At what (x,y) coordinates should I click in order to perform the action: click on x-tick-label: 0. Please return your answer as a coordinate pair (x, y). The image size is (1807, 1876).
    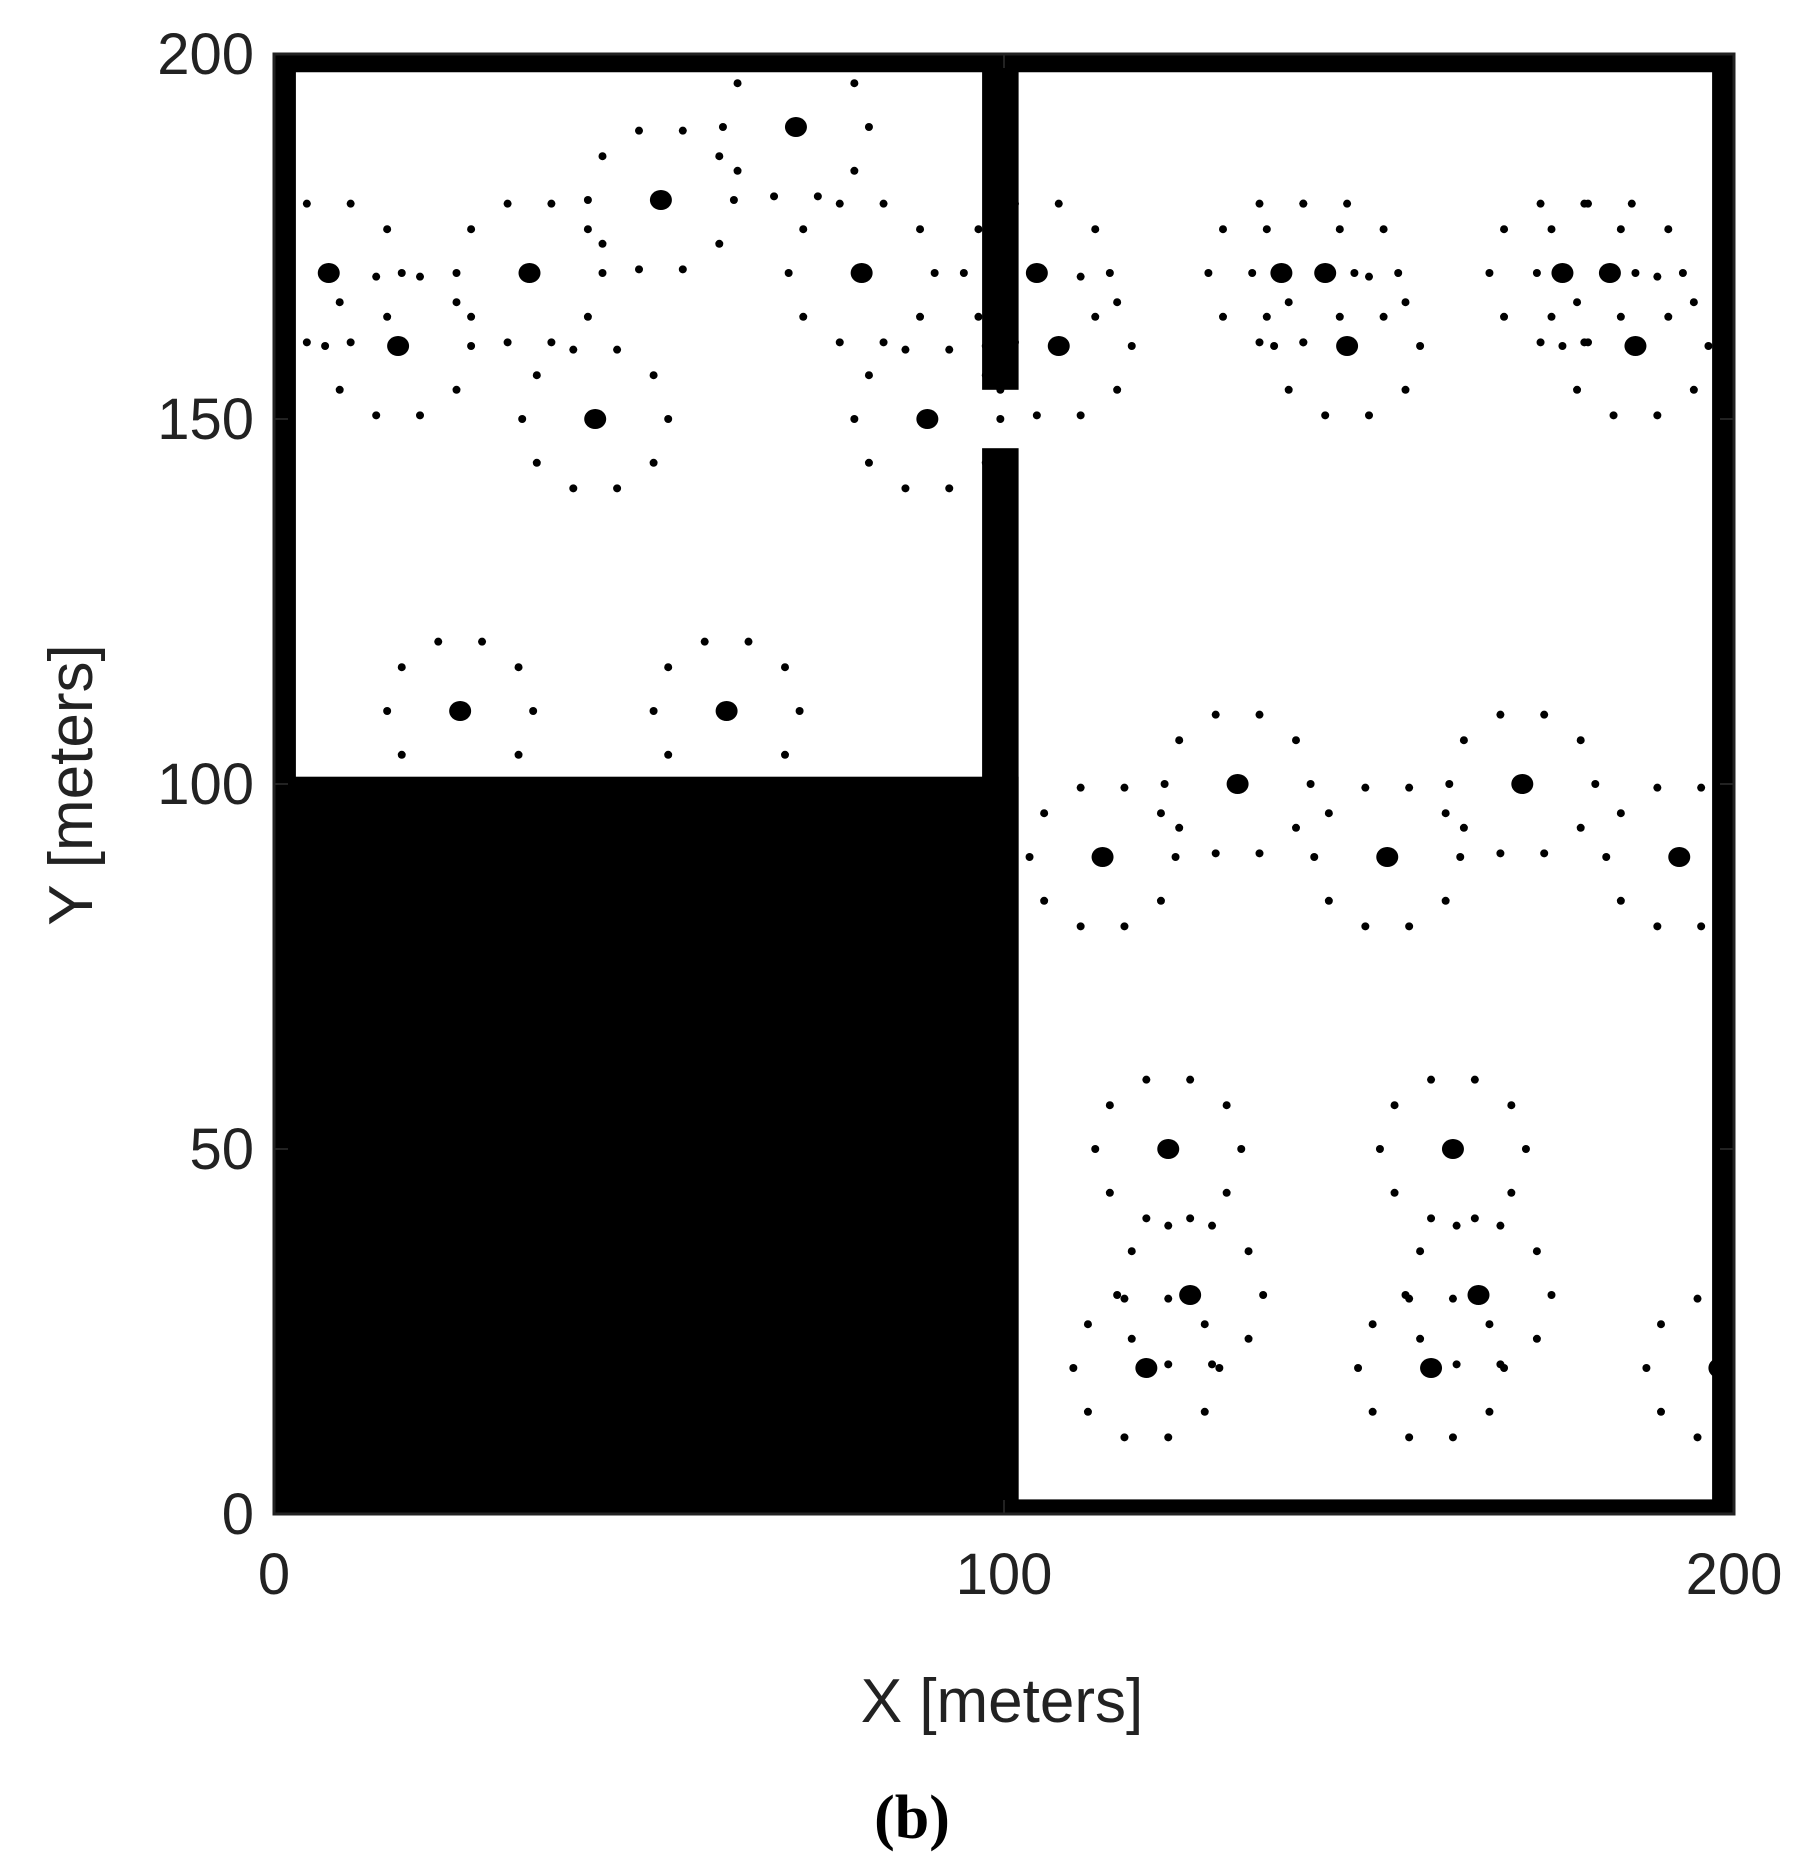
    Looking at the image, I should click on (274, 1574).